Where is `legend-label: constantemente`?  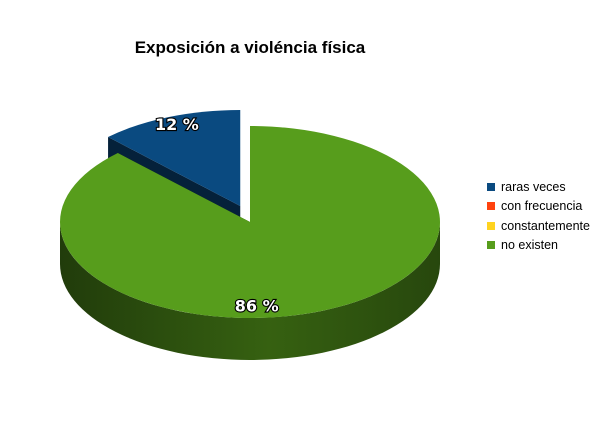
legend-label: constantemente is located at coordinates (545, 225).